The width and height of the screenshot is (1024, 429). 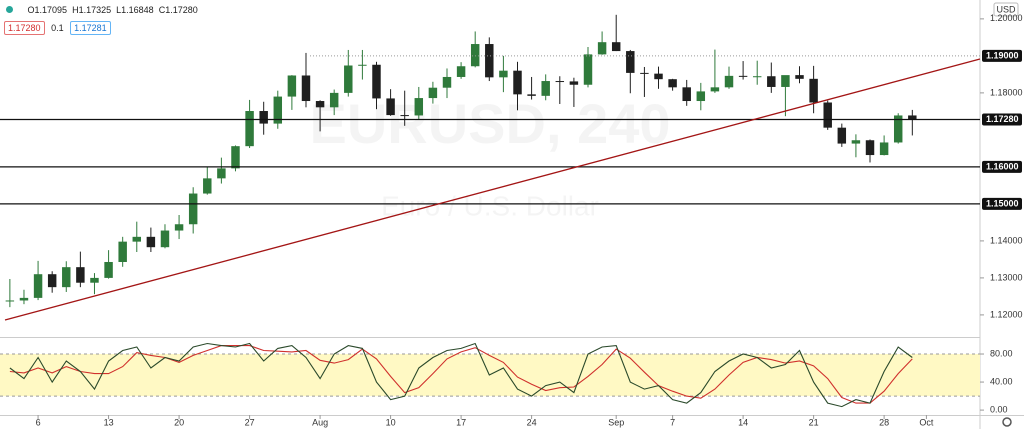 I want to click on low-label: L1.16848, so click(x=135, y=10).